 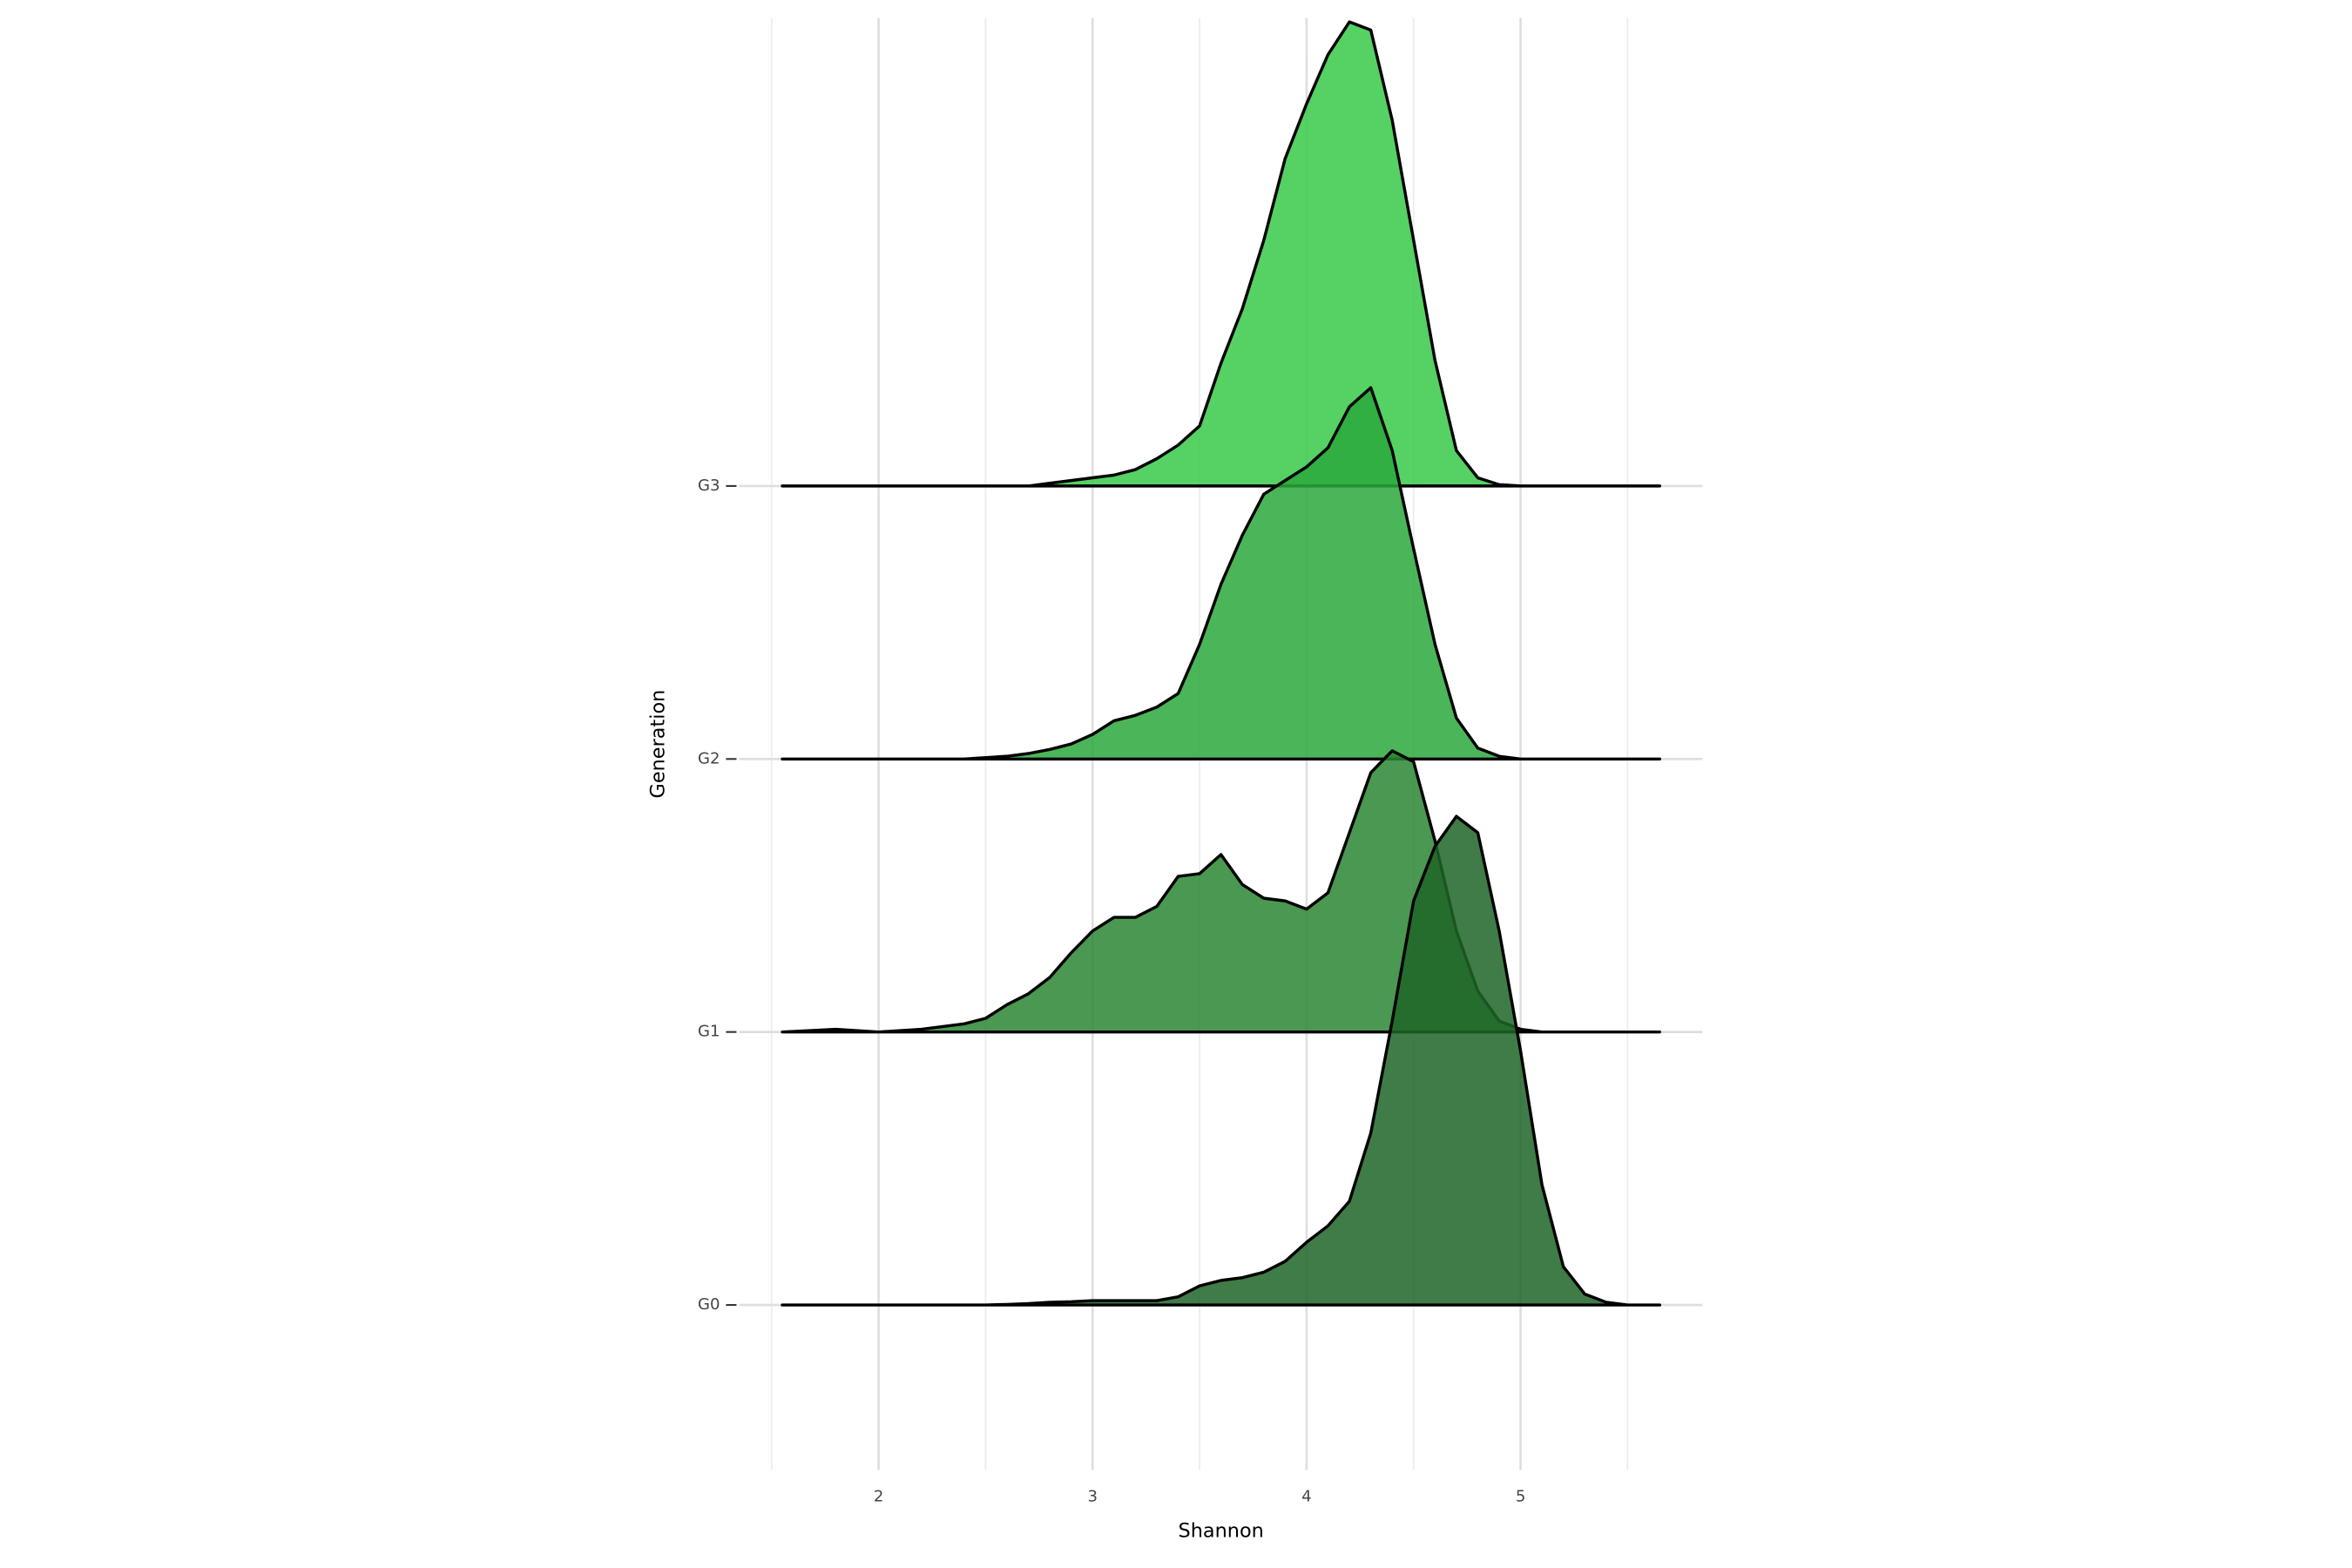 What do you see at coordinates (879, 1496) in the screenshot?
I see `x-tick-label: 2` at bounding box center [879, 1496].